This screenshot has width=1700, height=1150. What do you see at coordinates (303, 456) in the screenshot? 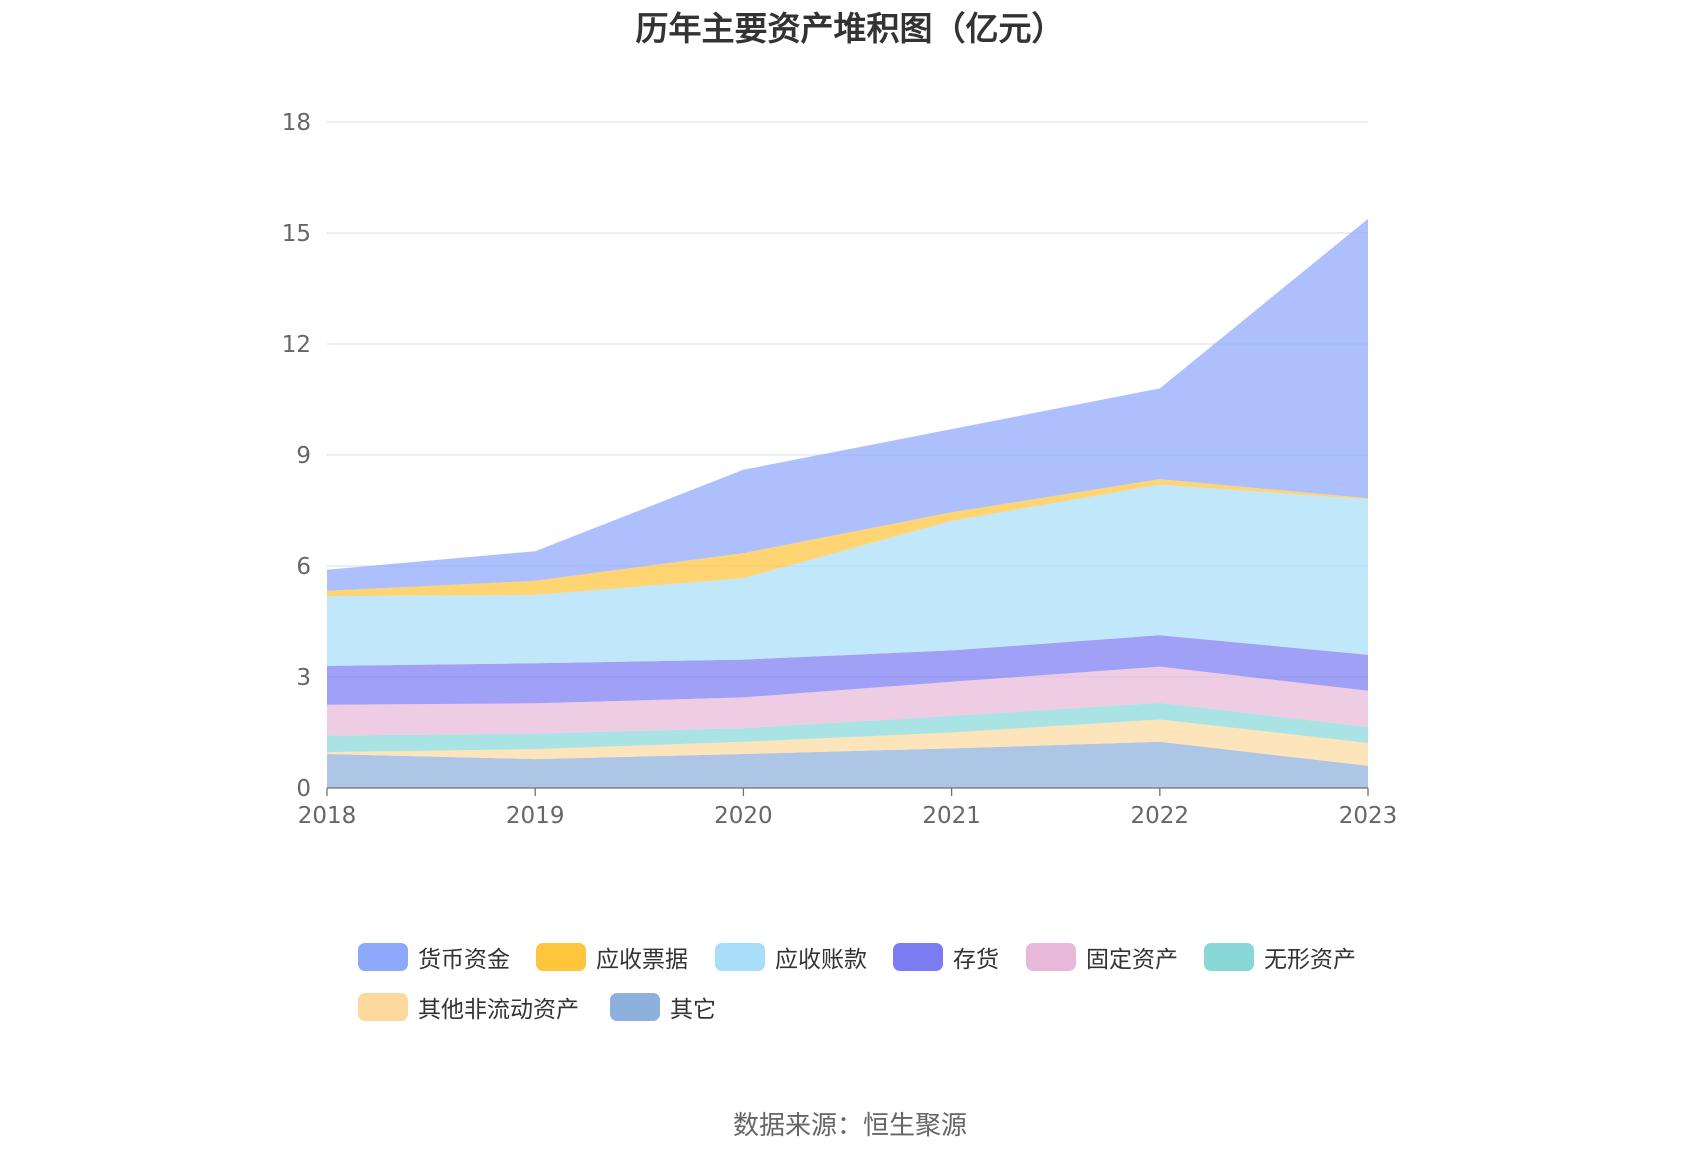
I see `y-tick-label: 9` at bounding box center [303, 456].